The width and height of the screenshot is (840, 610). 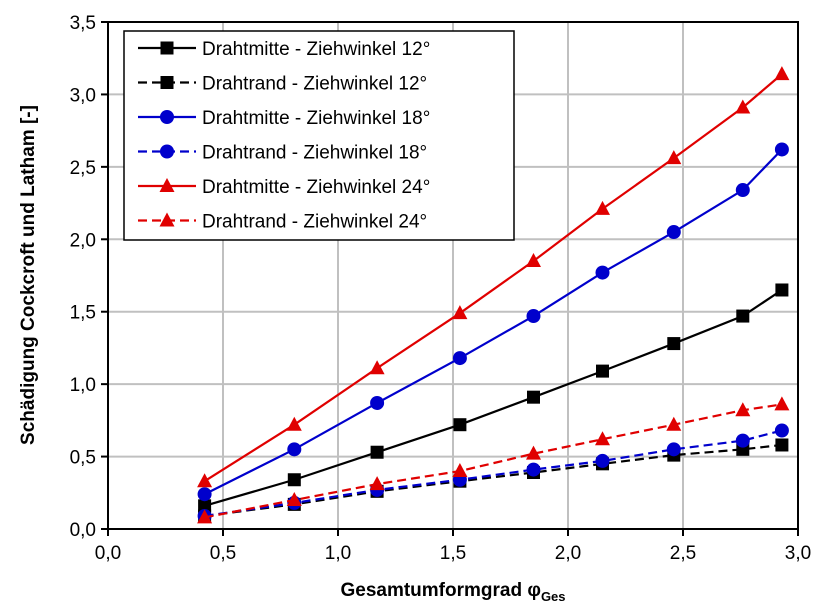 I want to click on x-tick-label: 0,0, so click(x=108, y=553).